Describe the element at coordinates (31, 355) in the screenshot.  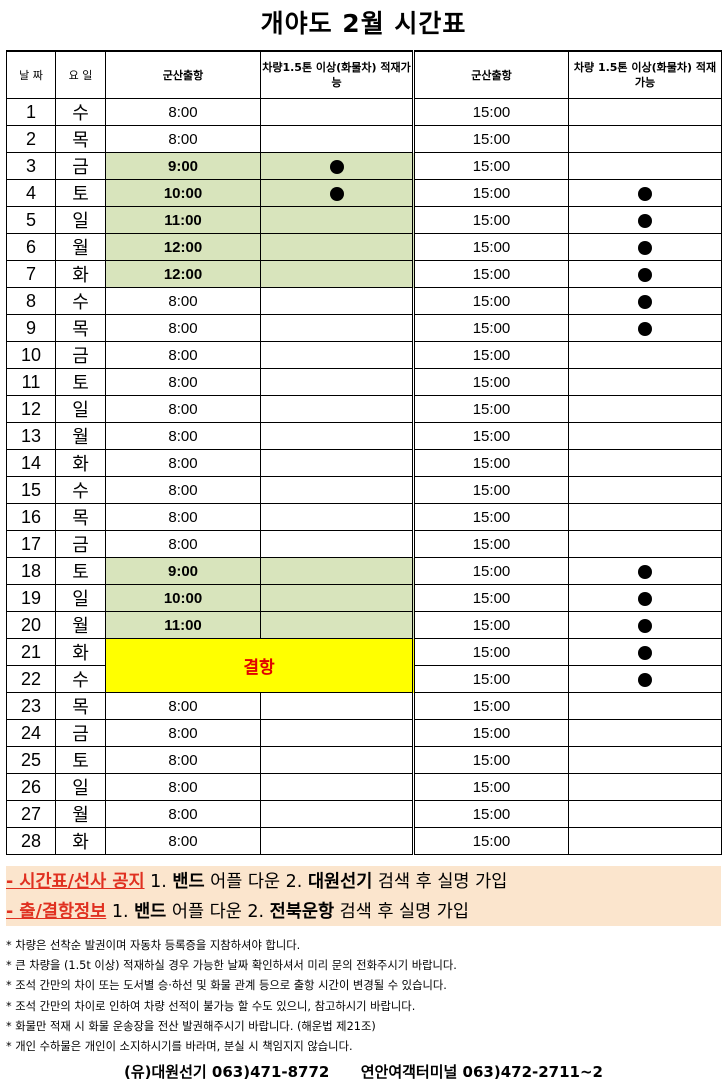
I see `date-cell: 10` at that location.